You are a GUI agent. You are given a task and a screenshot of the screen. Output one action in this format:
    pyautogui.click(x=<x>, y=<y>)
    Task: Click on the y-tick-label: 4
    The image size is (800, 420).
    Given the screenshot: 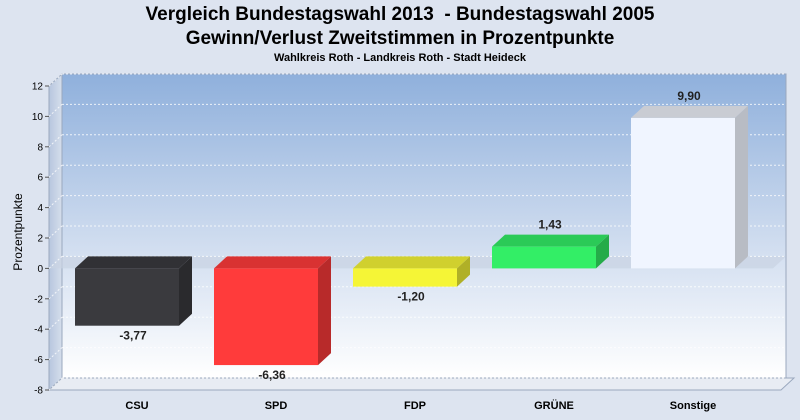 What is the action you would take?
    pyautogui.click(x=40, y=208)
    